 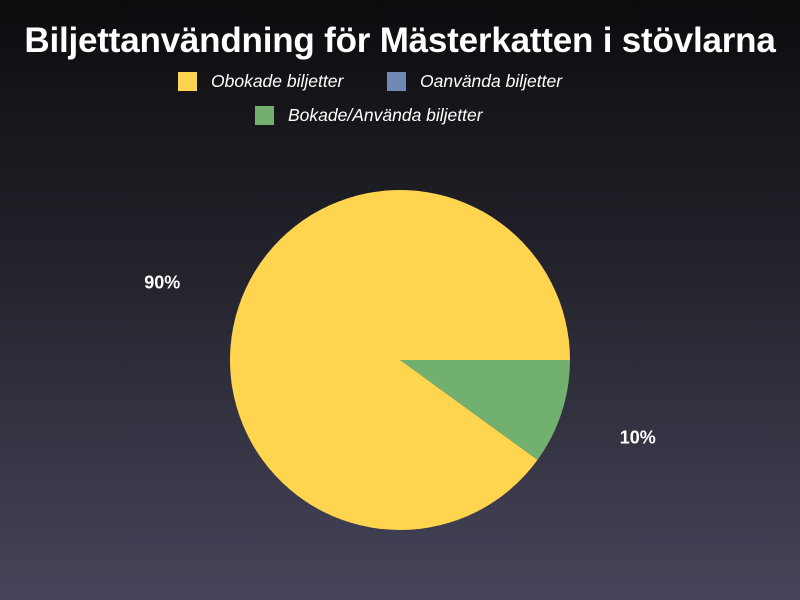 I want to click on legend-label: Bokade/Använda biljetter, so click(x=385, y=115).